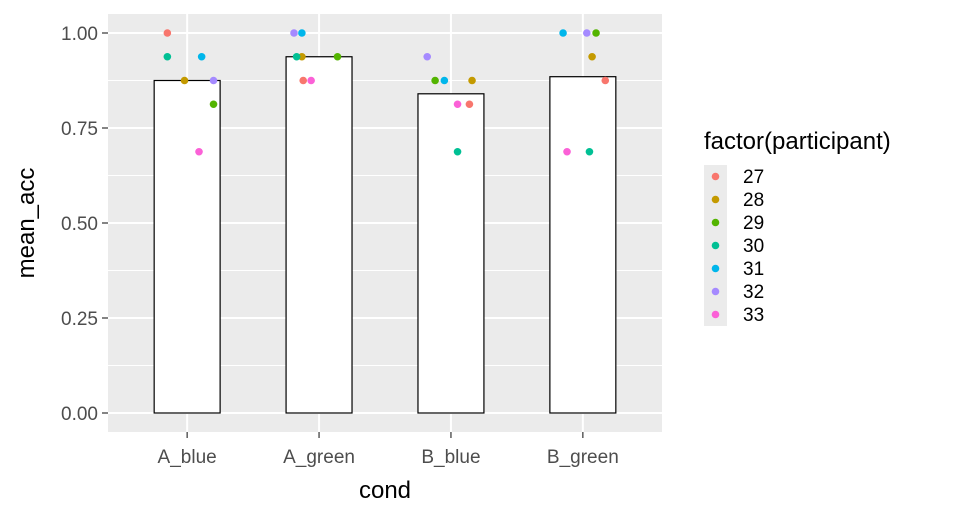 This screenshot has width=963, height=517. What do you see at coordinates (79, 129) in the screenshot?
I see `y-tick-label: 0.75` at bounding box center [79, 129].